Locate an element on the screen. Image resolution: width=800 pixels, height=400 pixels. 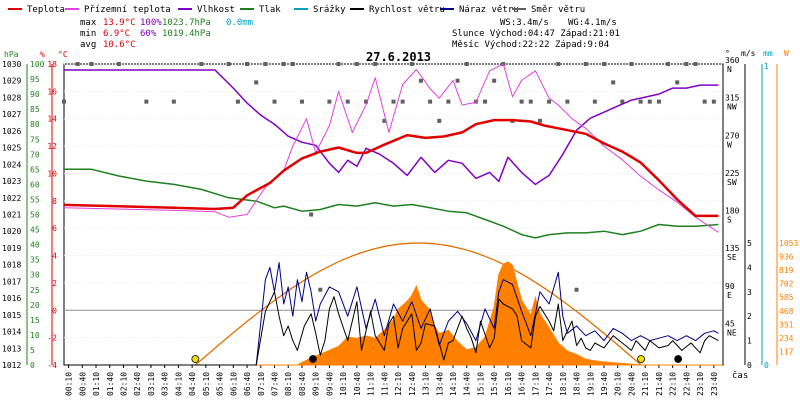
temperature-tick-label: 6 is located at coordinates (54, 228).